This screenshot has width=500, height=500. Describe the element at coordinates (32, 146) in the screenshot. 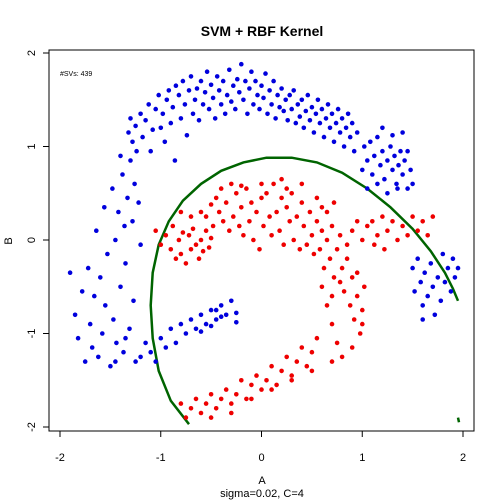

I see `y-tick-label: 1` at that location.